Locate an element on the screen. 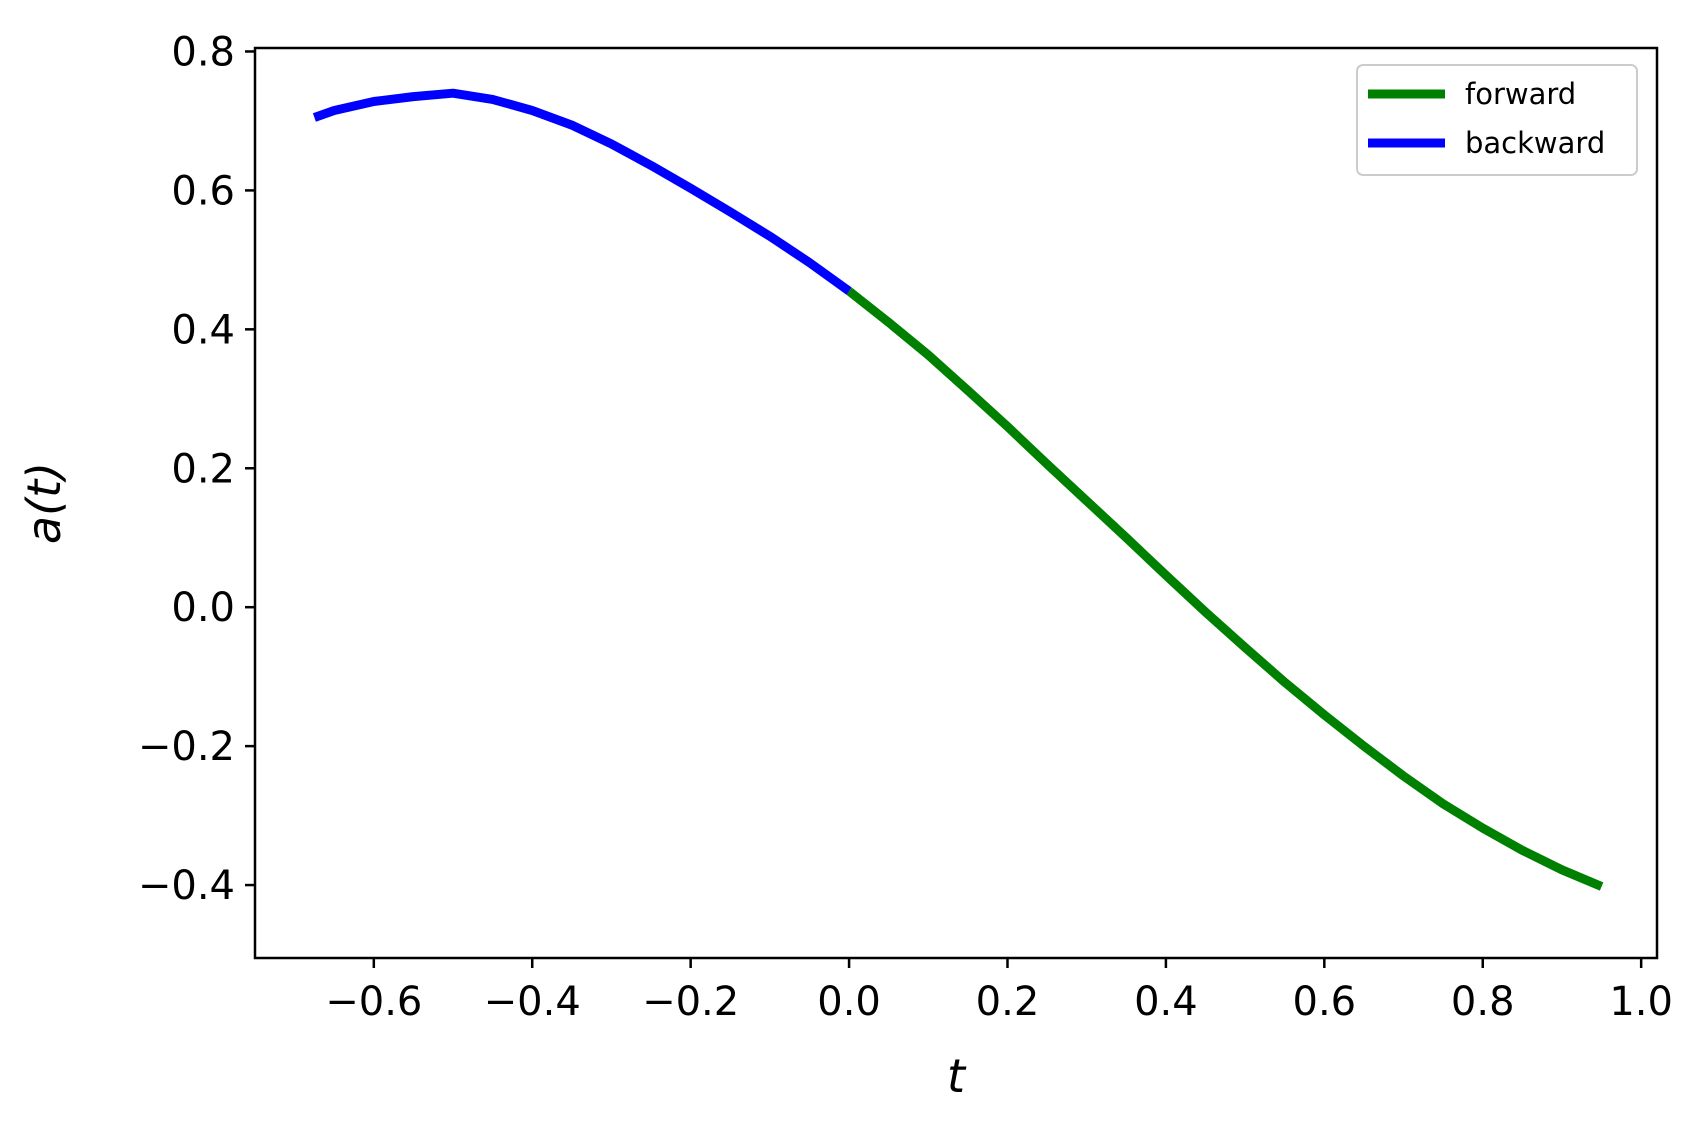 The width and height of the screenshot is (1702, 1139). series-line-backward is located at coordinates (582, 191).